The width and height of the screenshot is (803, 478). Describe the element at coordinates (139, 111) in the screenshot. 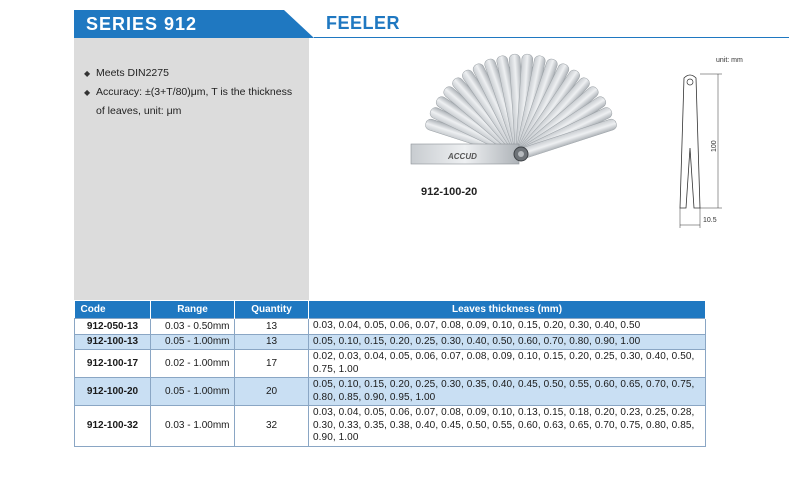

I see `feature-text: of leaves, unit: μm` at that location.